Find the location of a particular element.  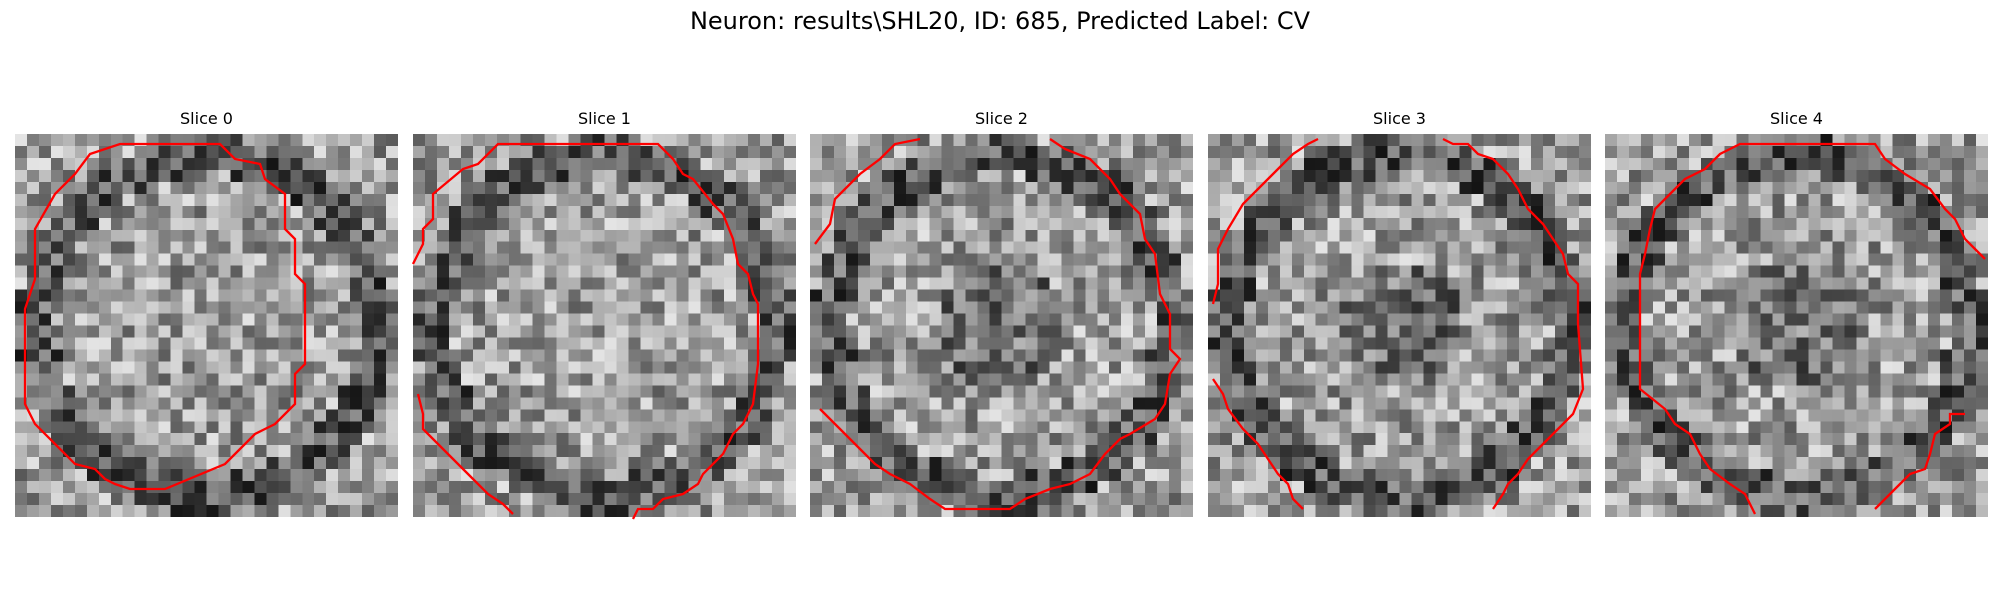

slice-title: Slice 4 is located at coordinates (1796, 118).